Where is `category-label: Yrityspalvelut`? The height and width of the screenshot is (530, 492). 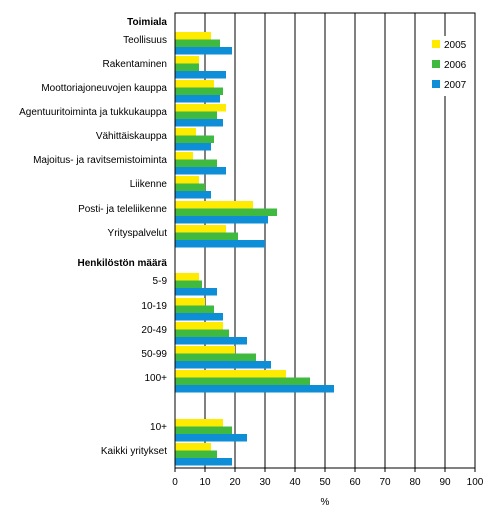
category-label: Yrityspalvelut is located at coordinates (138, 233).